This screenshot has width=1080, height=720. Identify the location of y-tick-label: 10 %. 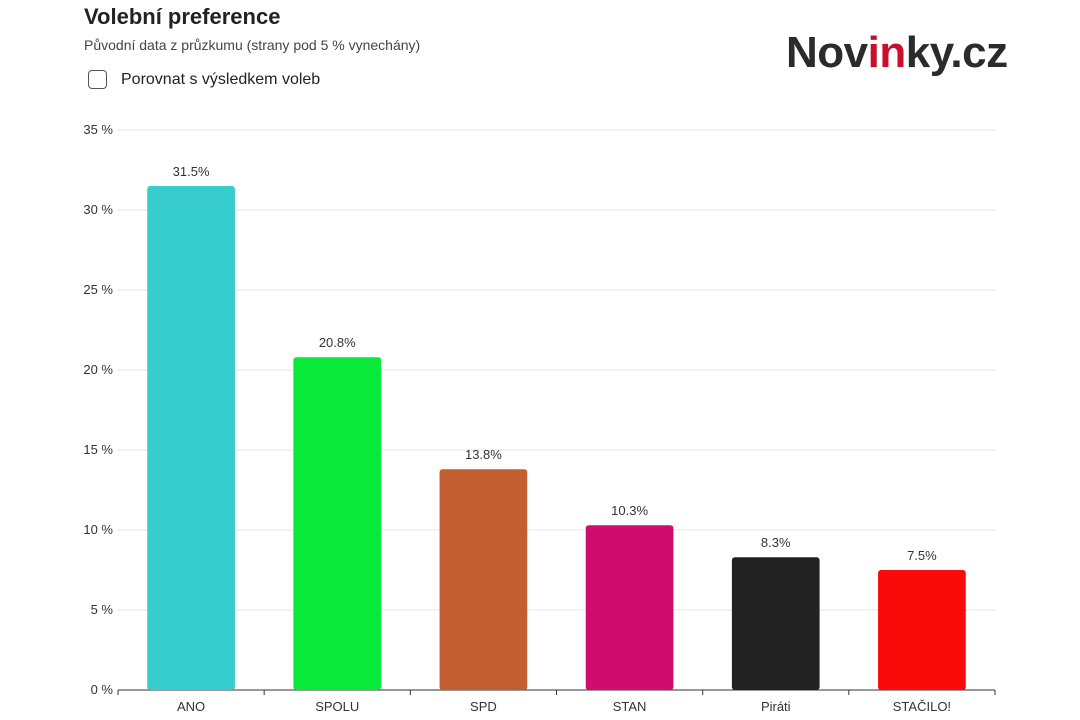
(98, 529).